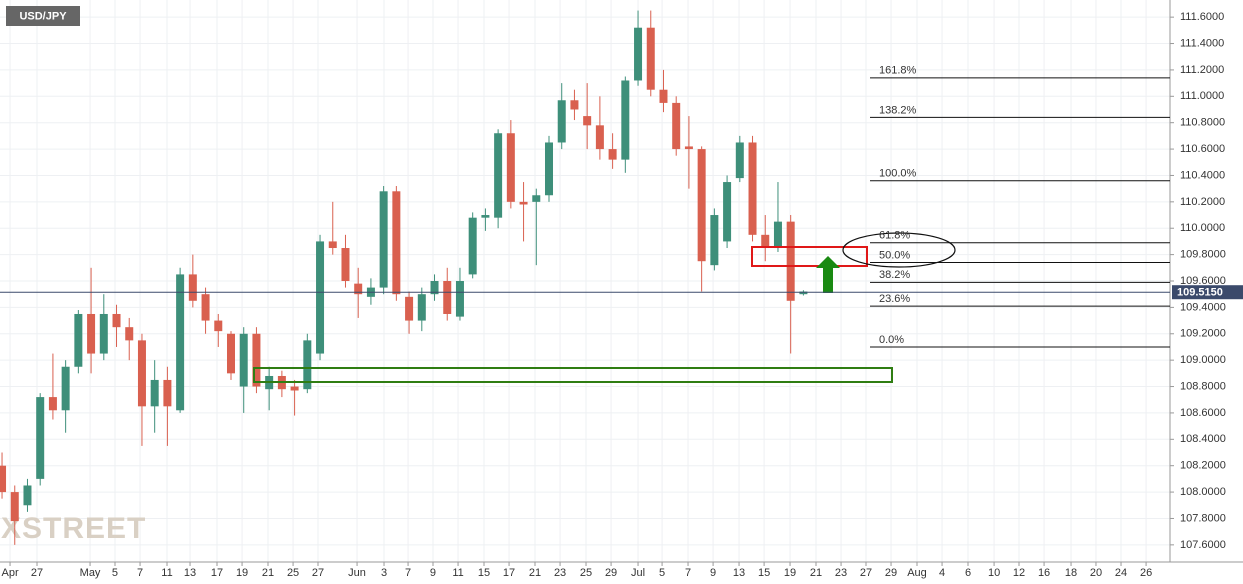  Describe the element at coordinates (115, 573) in the screenshot. I see `x-tick-label: 5` at that location.